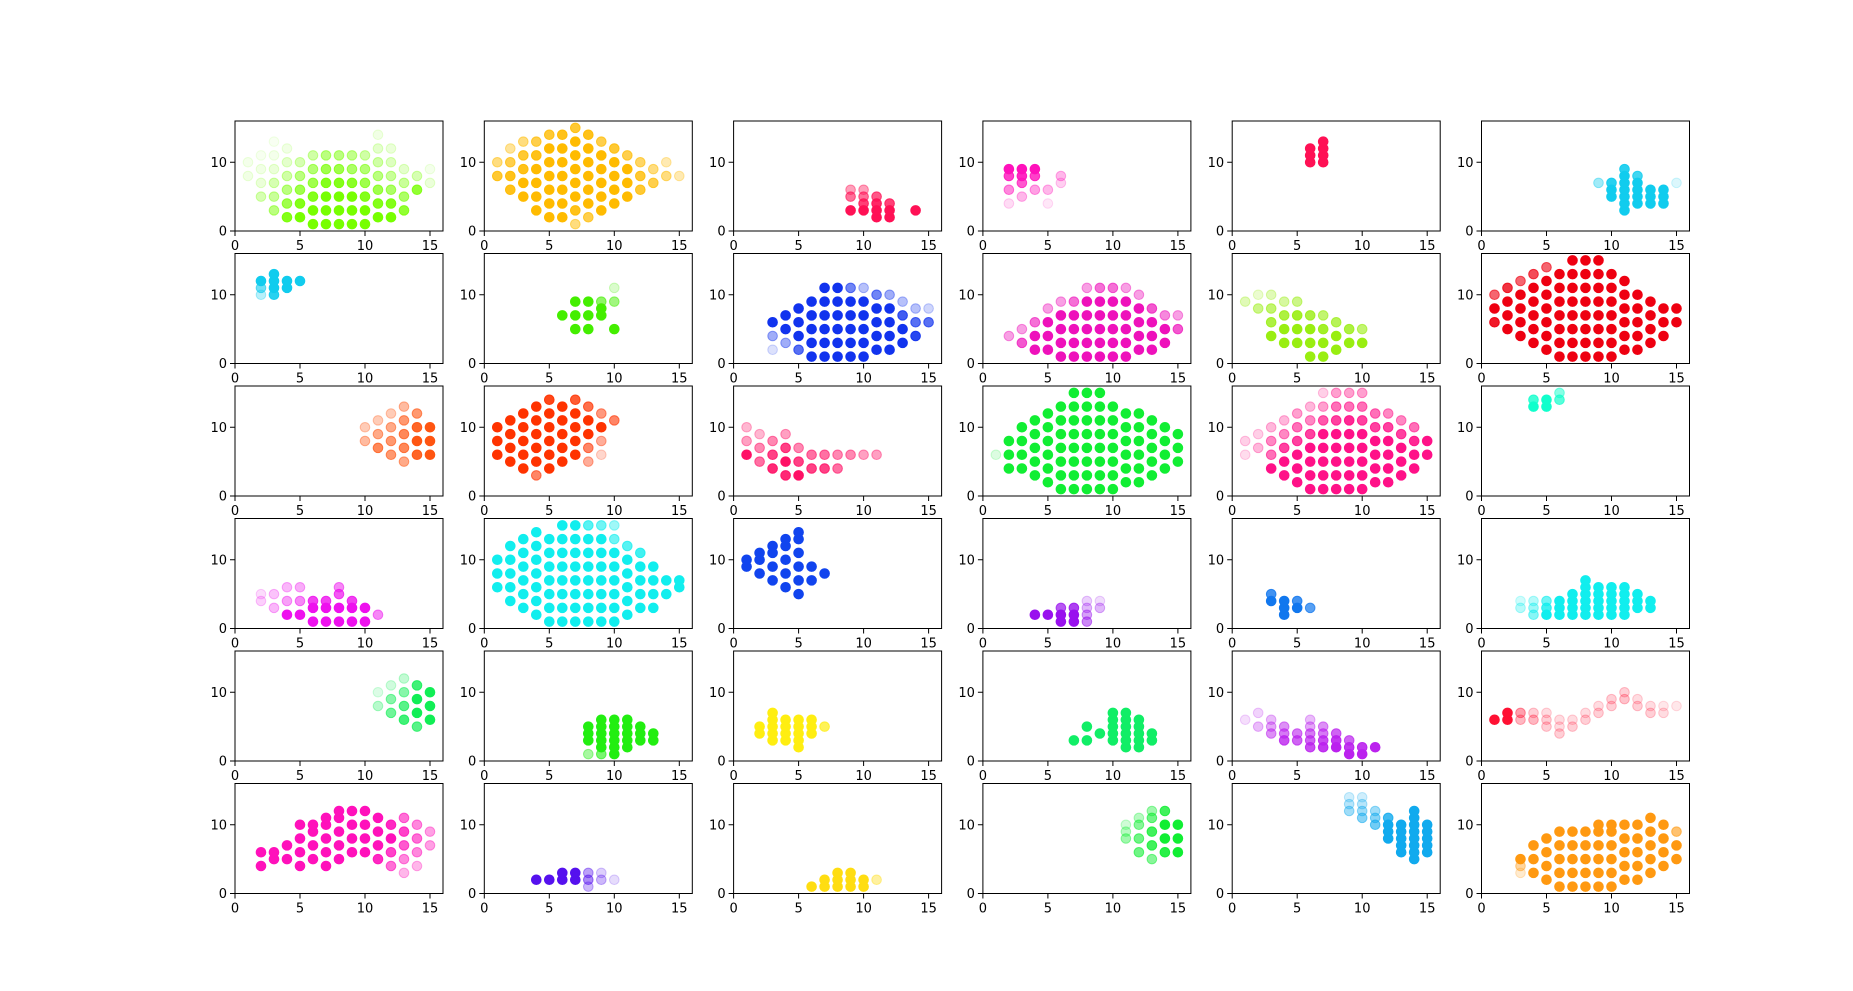  I want to click on subplot-3-4: 0 5 10 15 0 10, so click(1075, 452).